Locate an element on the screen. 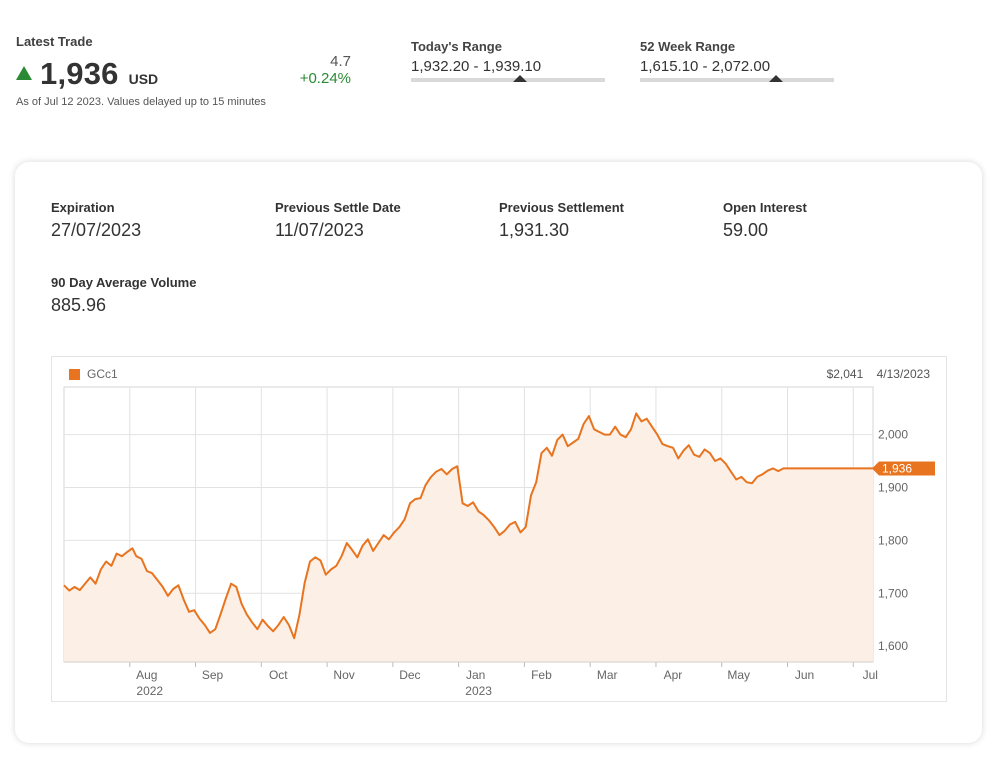  week52-range: 52 Week Range 1,615.10 - 2,072.00 is located at coordinates (737, 60).